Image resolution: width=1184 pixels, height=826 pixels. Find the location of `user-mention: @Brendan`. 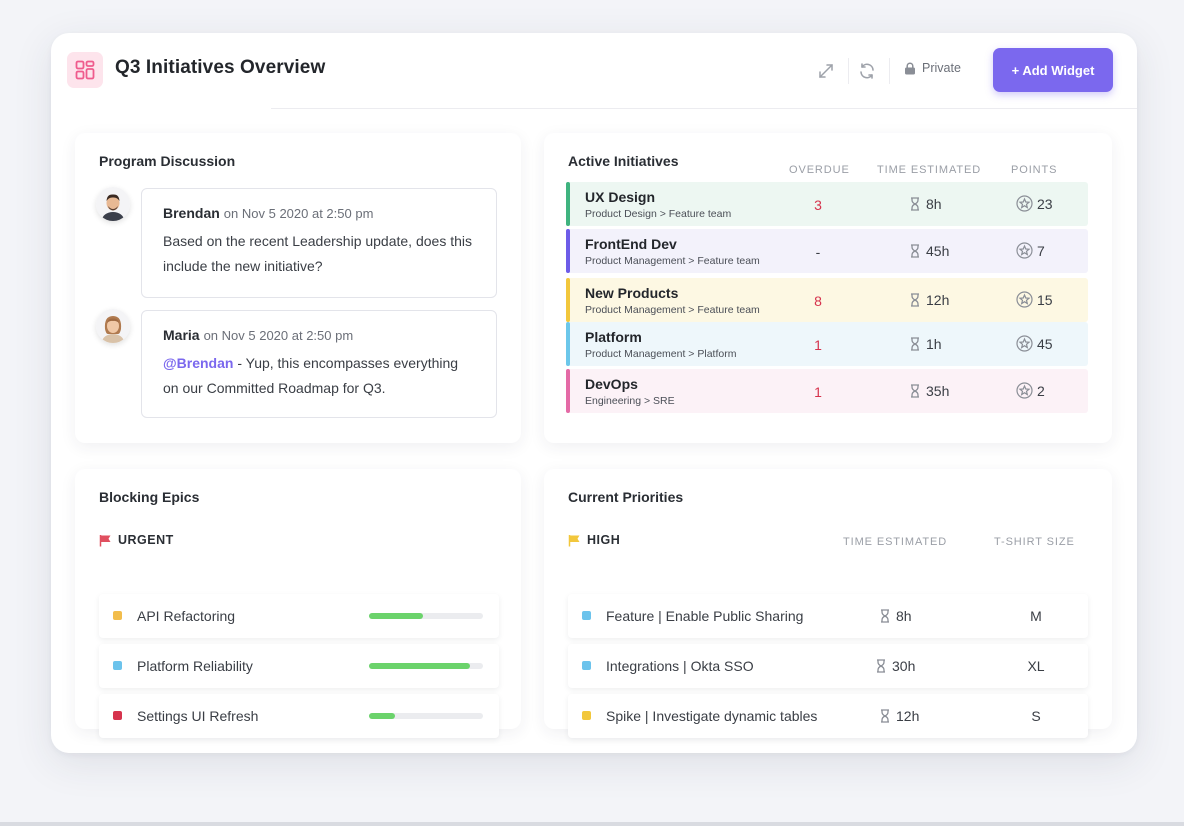

user-mention: @Brendan is located at coordinates (198, 363).